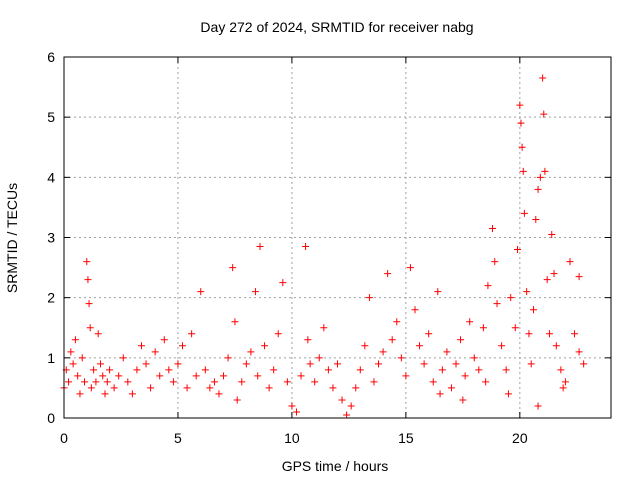 This screenshot has width=640, height=480. I want to click on y-tick-label: 6, so click(51, 57).